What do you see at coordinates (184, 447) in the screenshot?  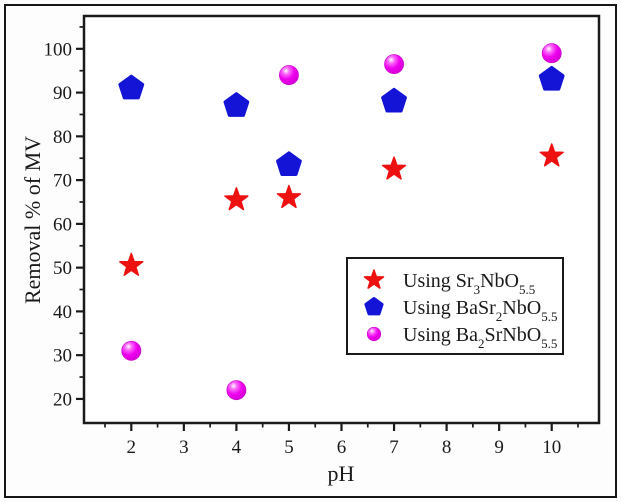 I see `x-tick-label: 3` at bounding box center [184, 447].